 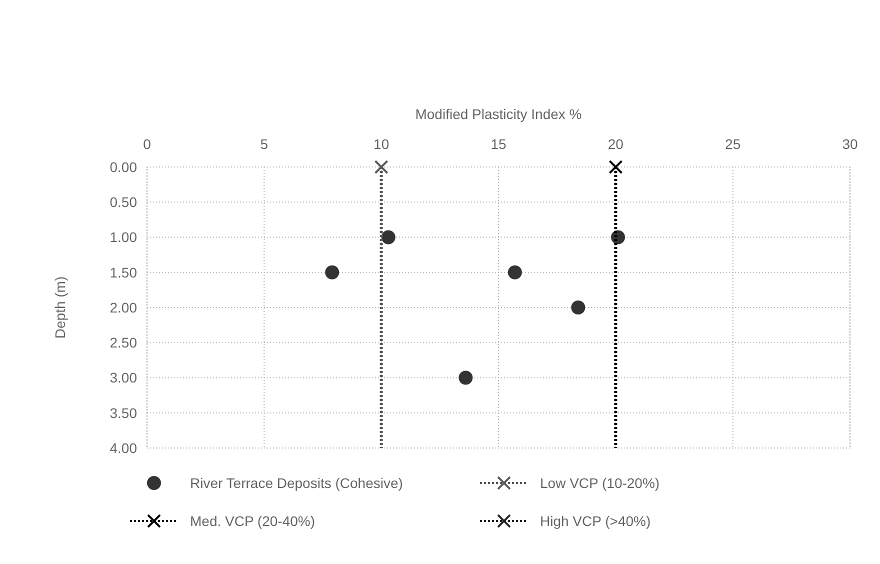 I want to click on y-tick-label: 3.50, so click(x=124, y=412).